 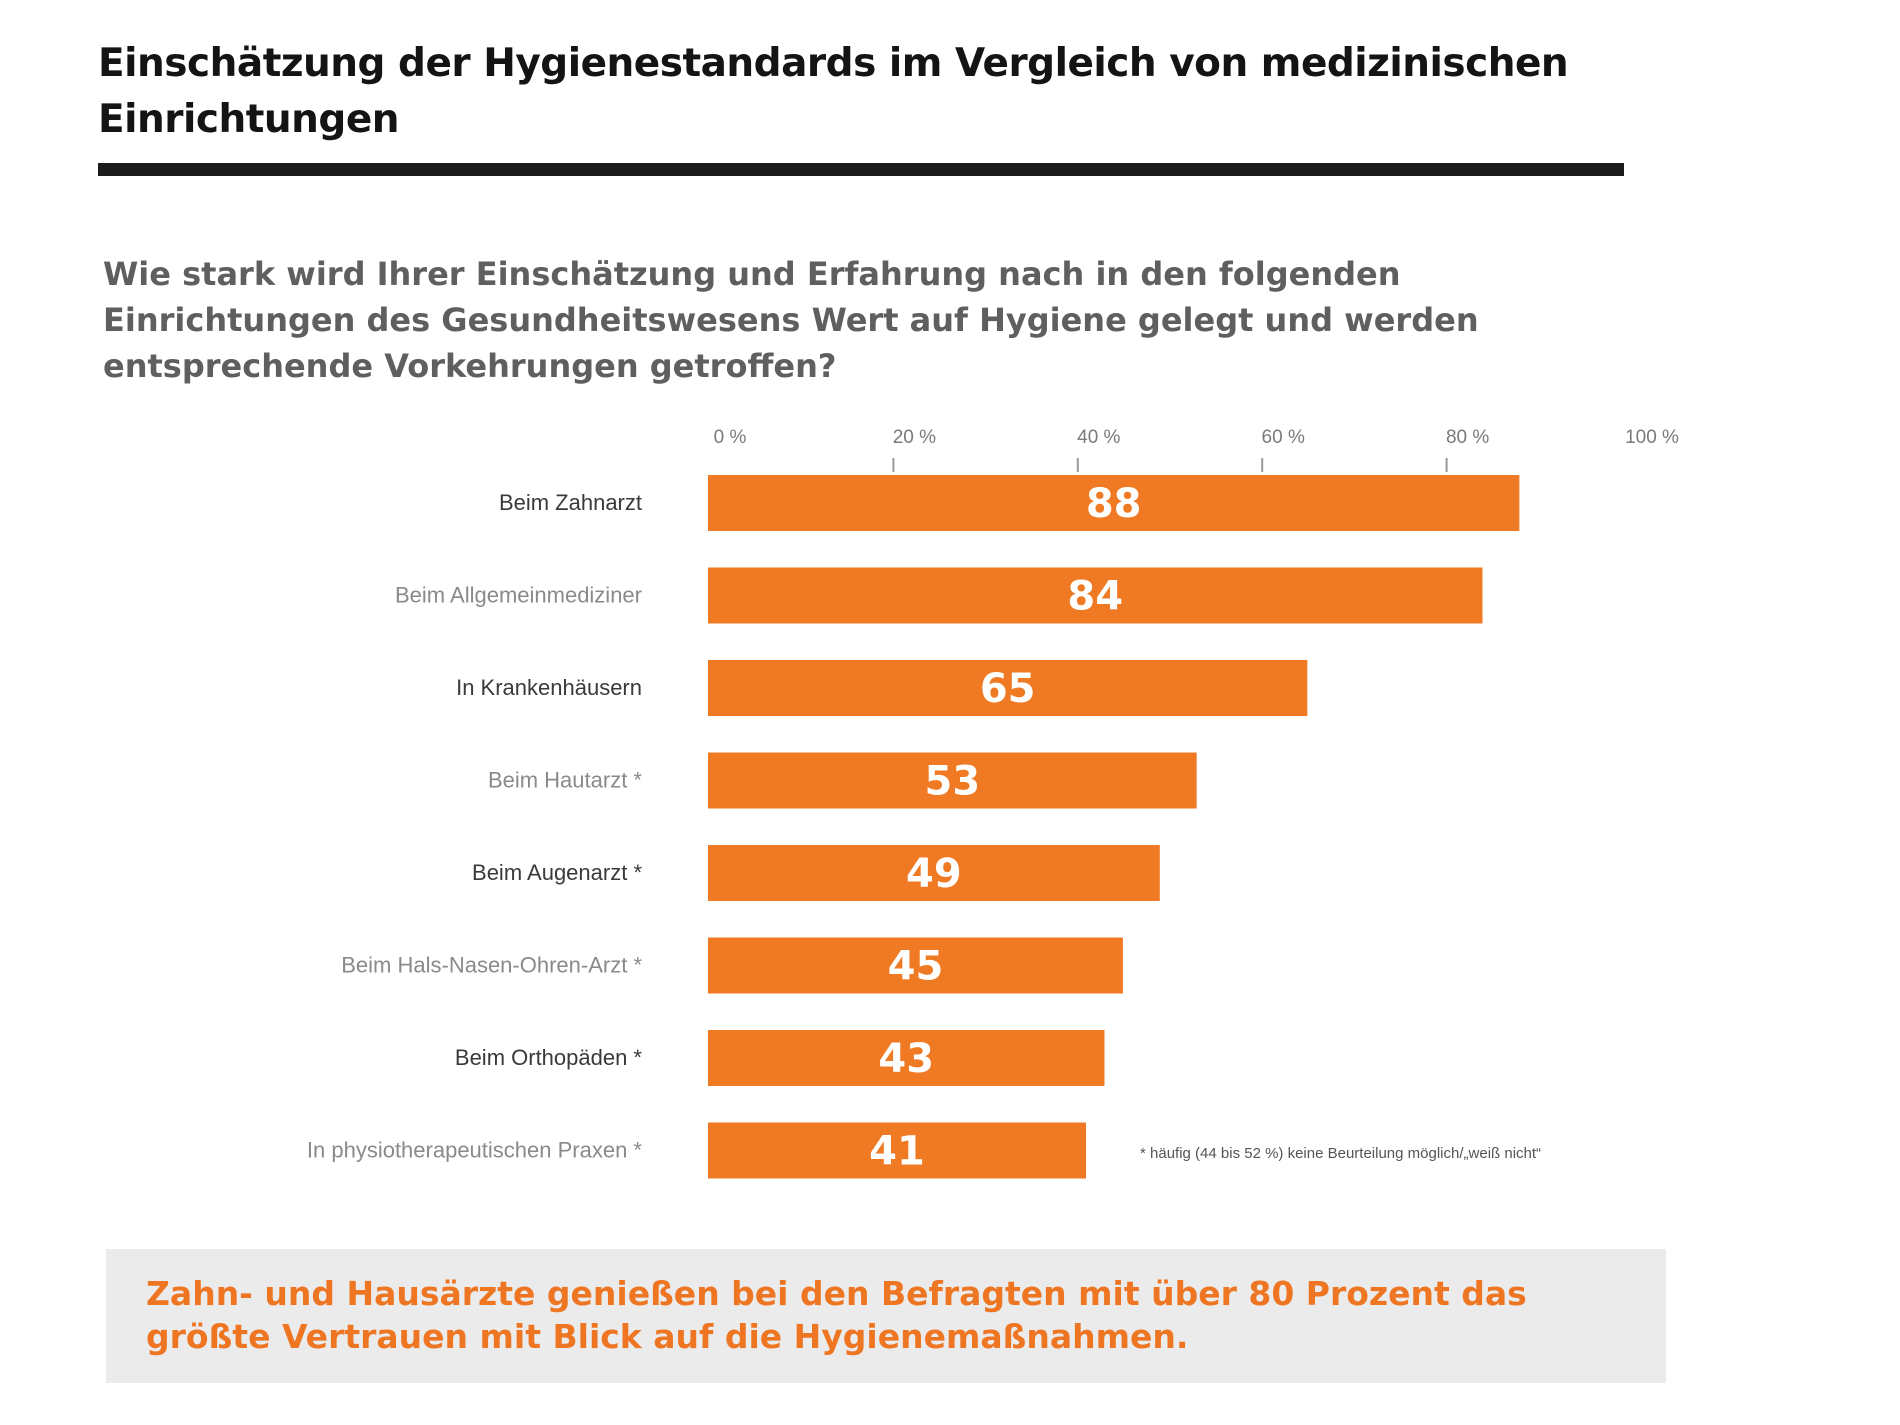 I want to click on x-tick-label: 80 %, so click(x=1467, y=437).